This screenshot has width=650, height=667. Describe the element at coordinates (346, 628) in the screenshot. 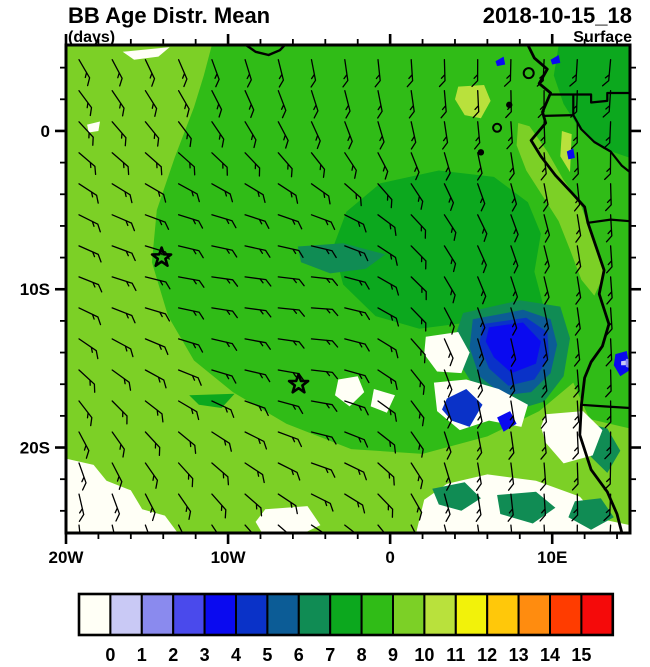

I see `colorbar: 0 1 2 3 4 5 6 7 8 9 10 11 12 13 14 15` at that location.